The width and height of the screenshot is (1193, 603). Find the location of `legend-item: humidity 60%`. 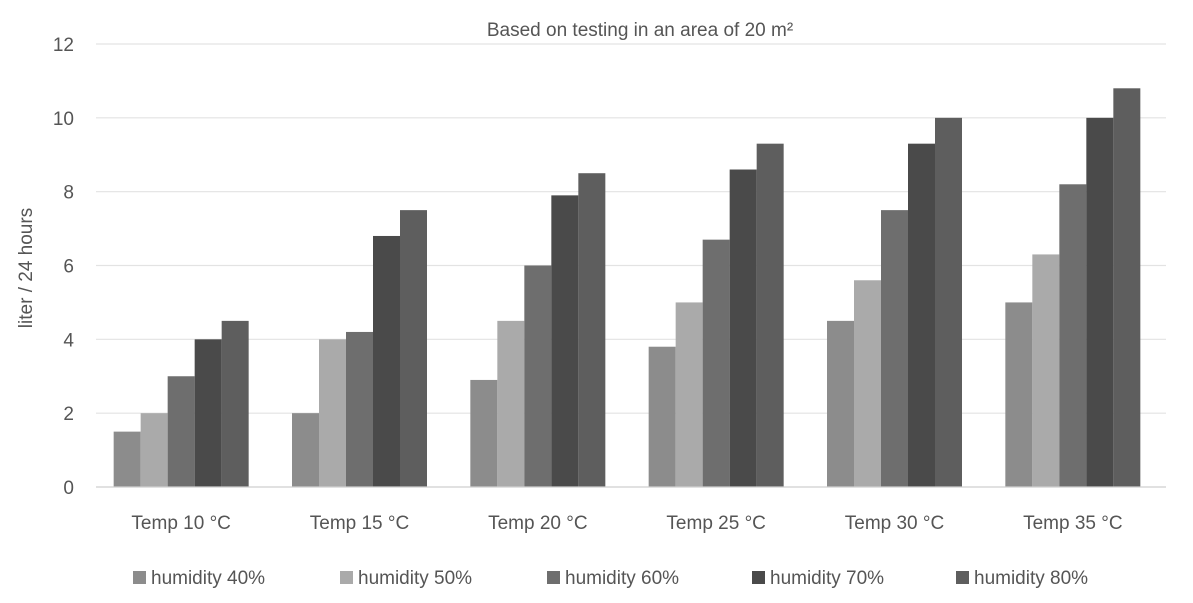

legend-item: humidity 60% is located at coordinates (613, 578).